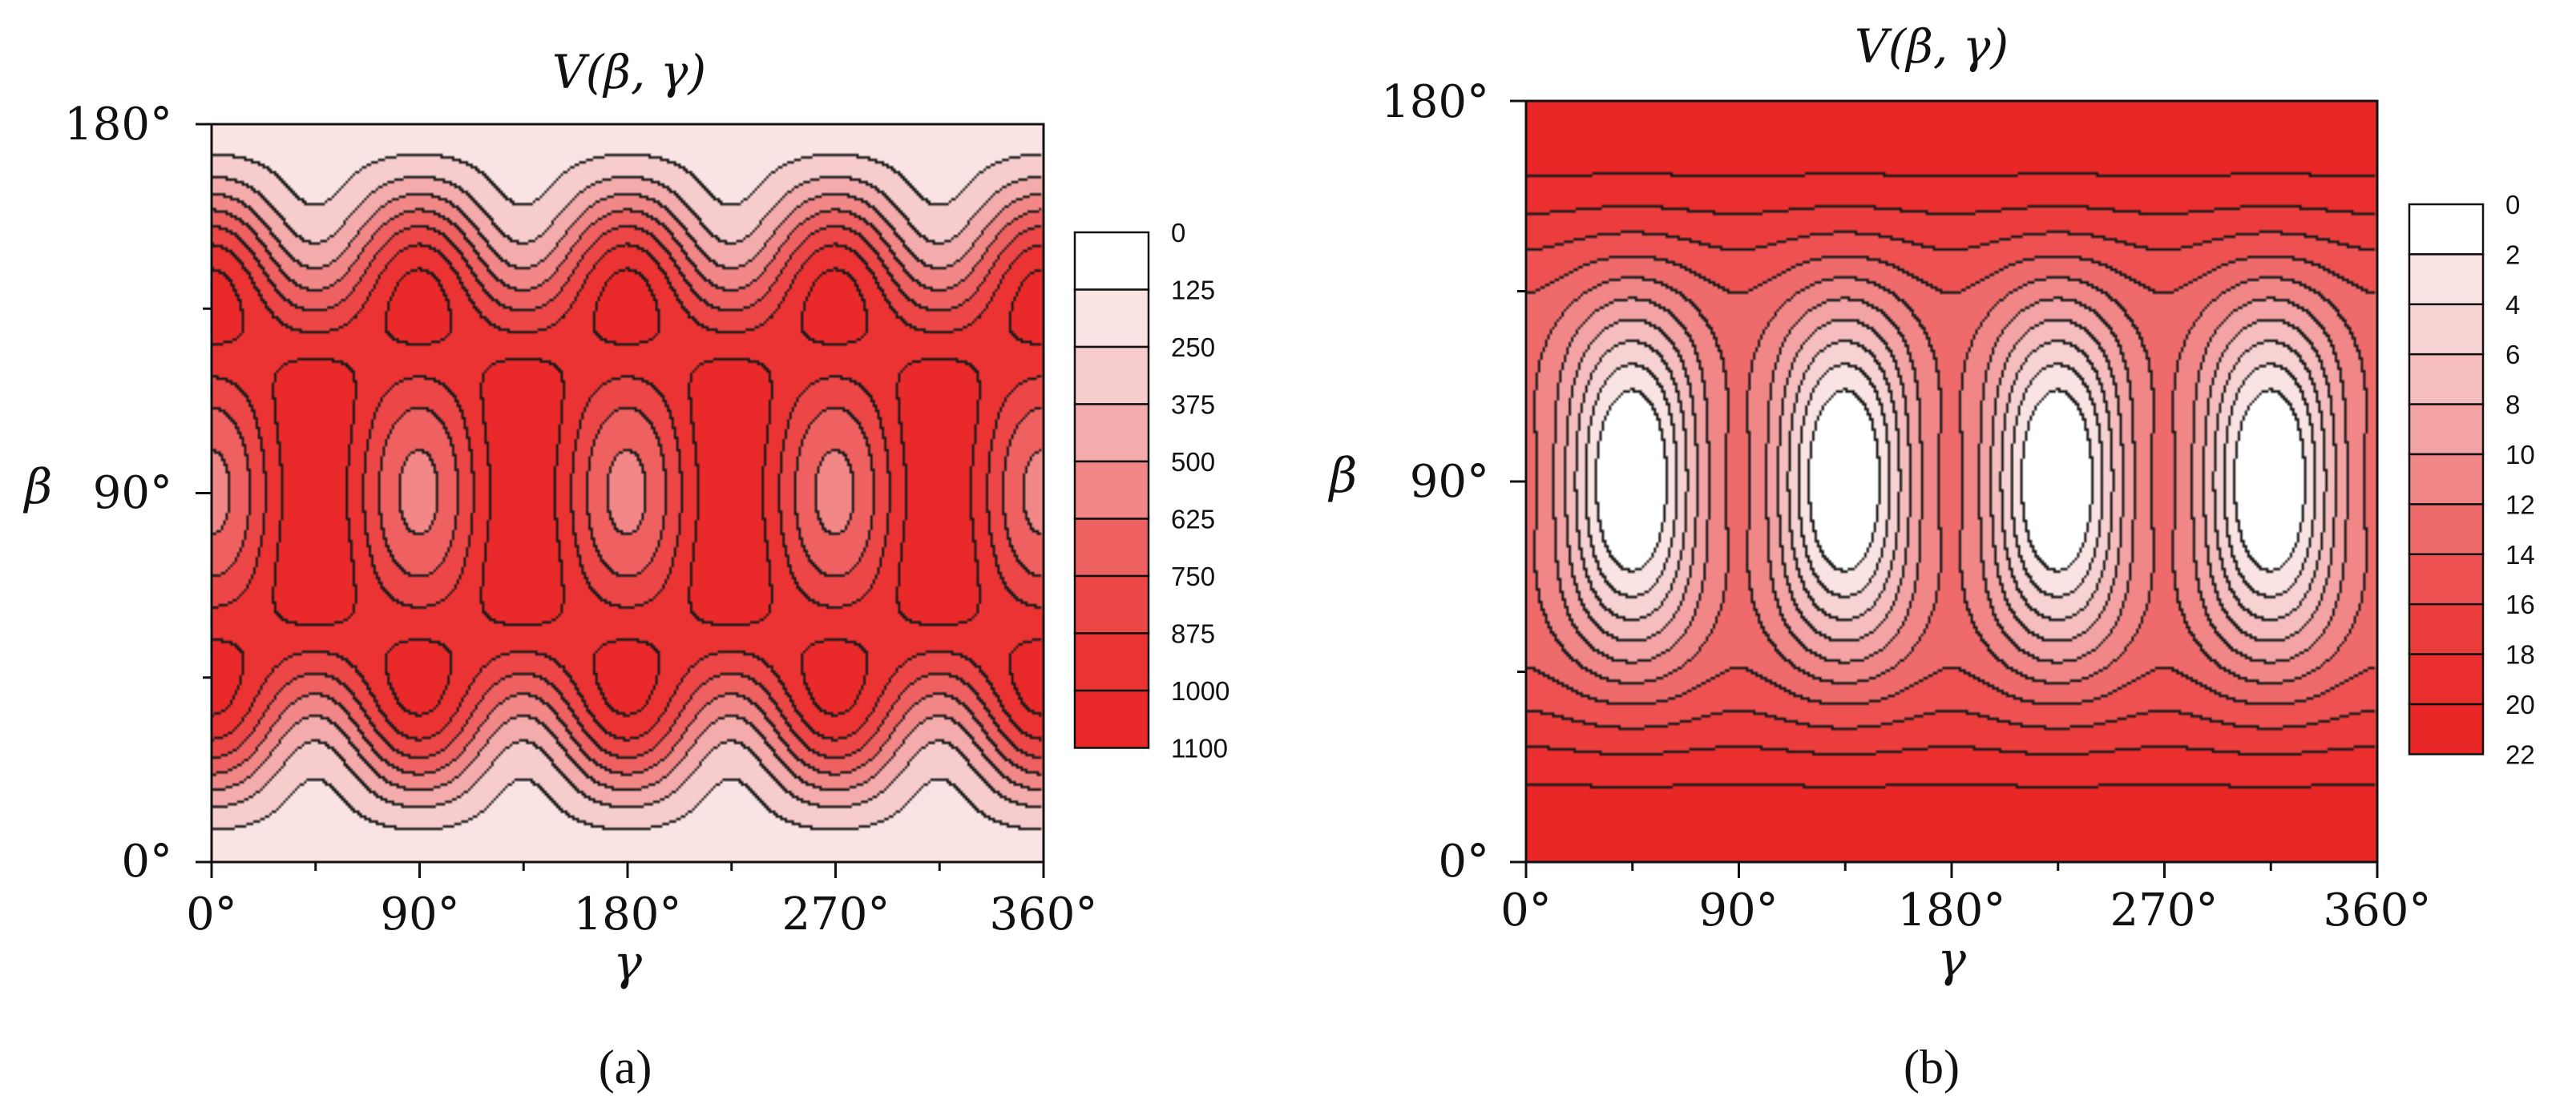 The image size is (2576, 1116). I want to click on panel-a-caption: (a), so click(625, 1067).